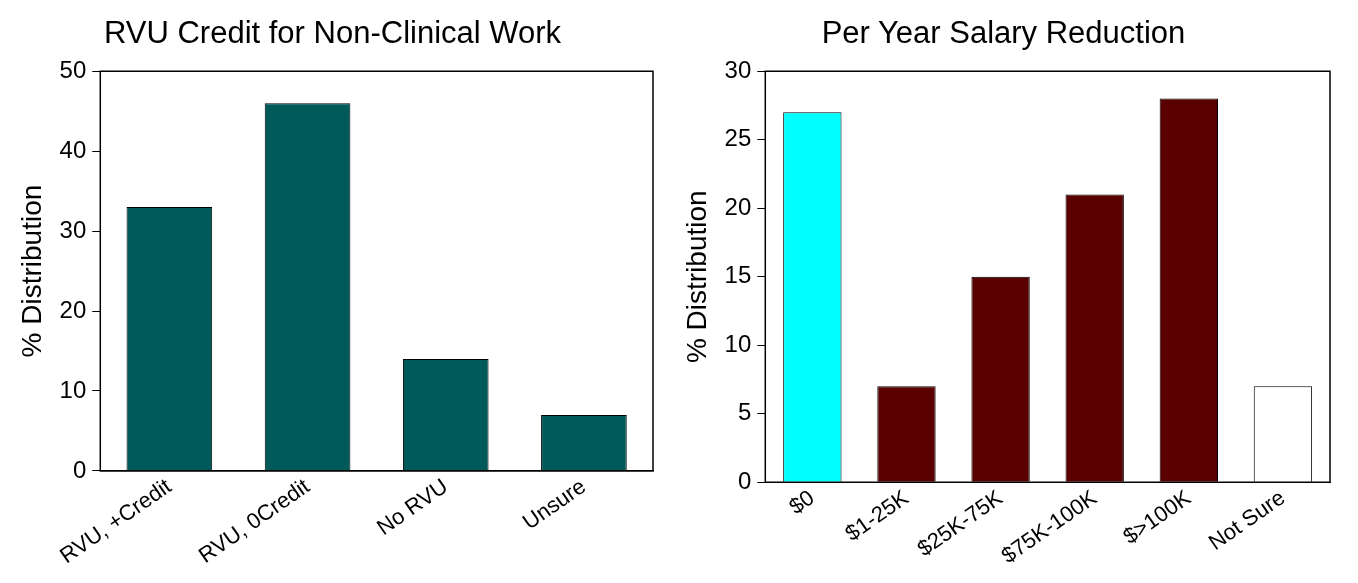 The height and width of the screenshot is (583, 1358). Describe the element at coordinates (738, 275) in the screenshot. I see `y-tick-label: 15` at that location.